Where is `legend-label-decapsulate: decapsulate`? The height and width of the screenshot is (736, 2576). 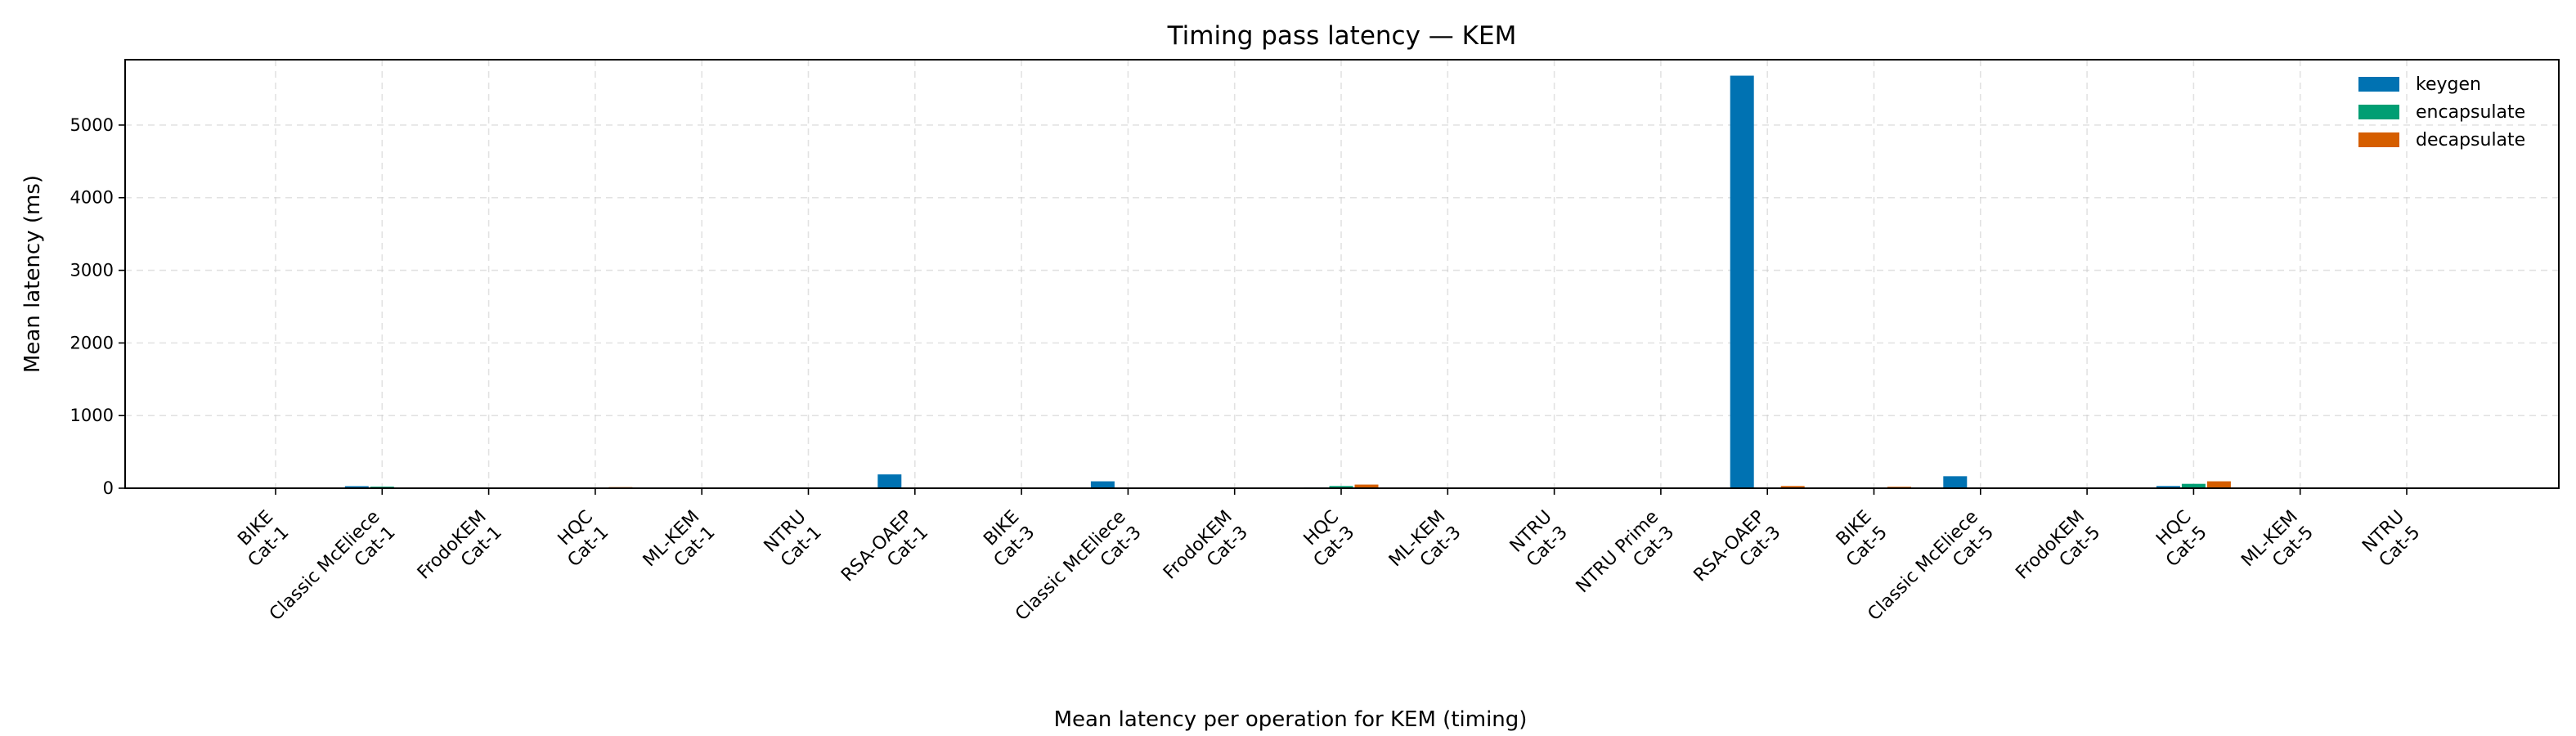
legend-label-decapsulate: decapsulate is located at coordinates (2470, 140).